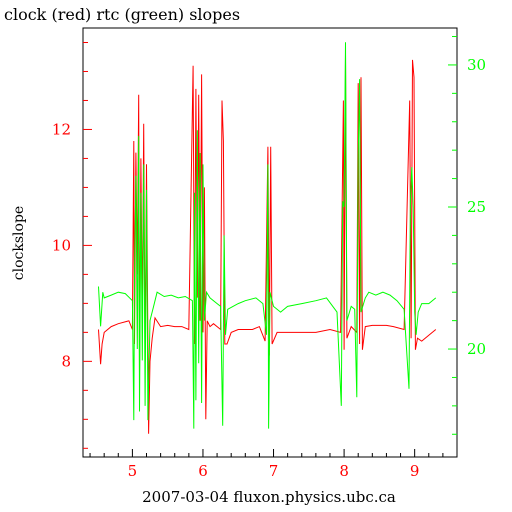 This screenshot has height=512, width=512. What do you see at coordinates (133, 471) in the screenshot?
I see `x-tick-label: 5` at bounding box center [133, 471].